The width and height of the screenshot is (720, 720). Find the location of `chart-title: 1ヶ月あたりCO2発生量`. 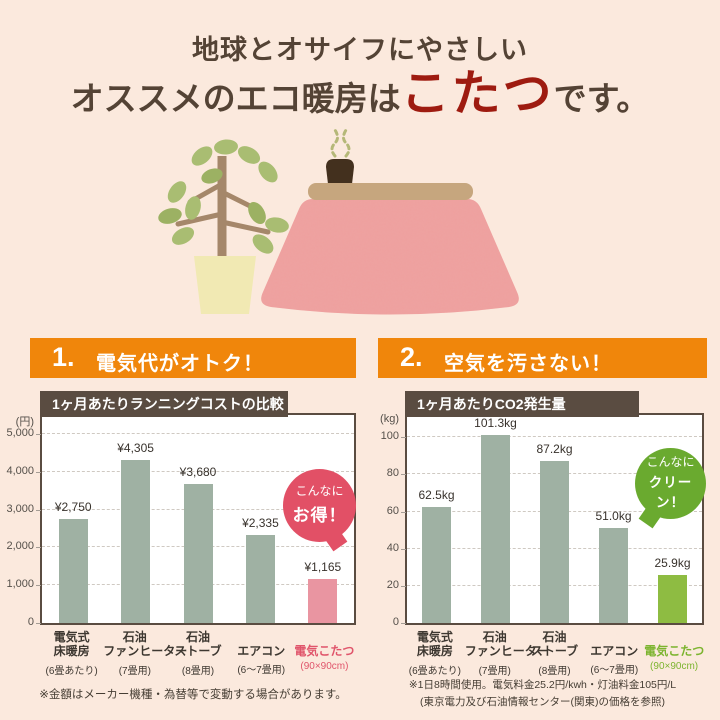

chart-title: 1ヶ月あたりCO2発生量 is located at coordinates (522, 404).